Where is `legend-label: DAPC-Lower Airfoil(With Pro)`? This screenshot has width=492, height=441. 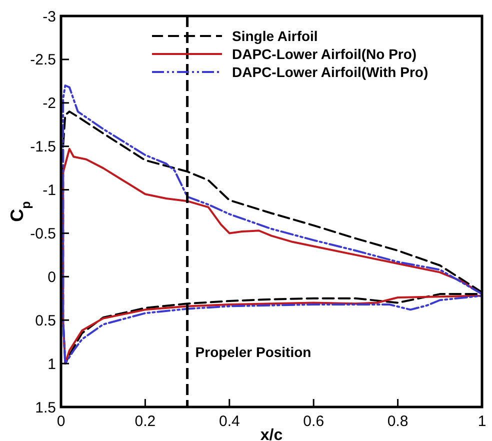
legend-label: DAPC-Lower Airfoil(With Pro) is located at coordinates (330, 72).